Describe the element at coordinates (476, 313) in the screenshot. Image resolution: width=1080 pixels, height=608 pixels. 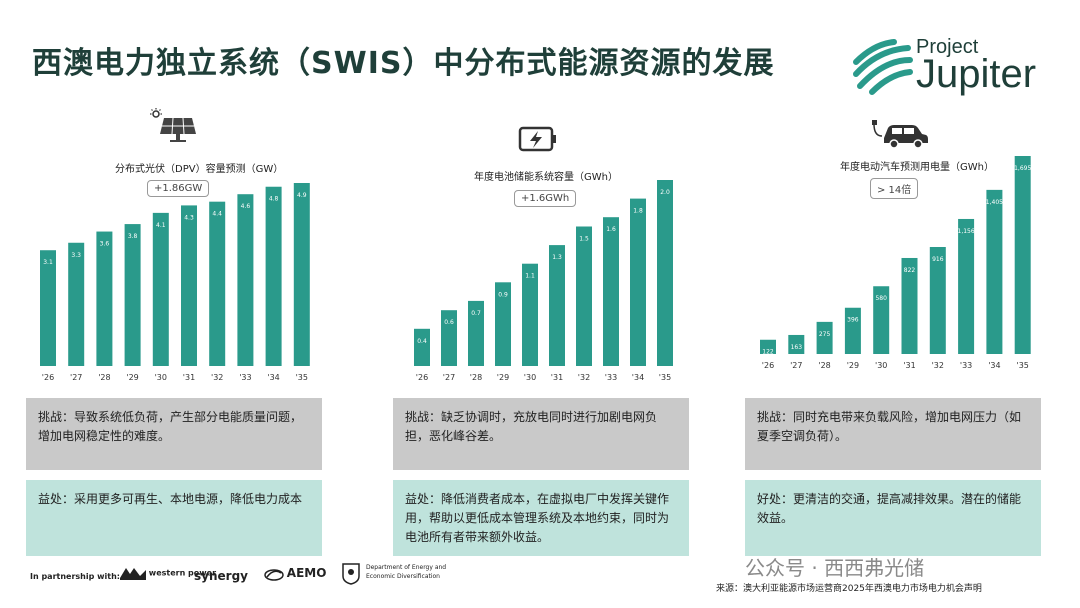
I see `value-label: 0.7` at that location.